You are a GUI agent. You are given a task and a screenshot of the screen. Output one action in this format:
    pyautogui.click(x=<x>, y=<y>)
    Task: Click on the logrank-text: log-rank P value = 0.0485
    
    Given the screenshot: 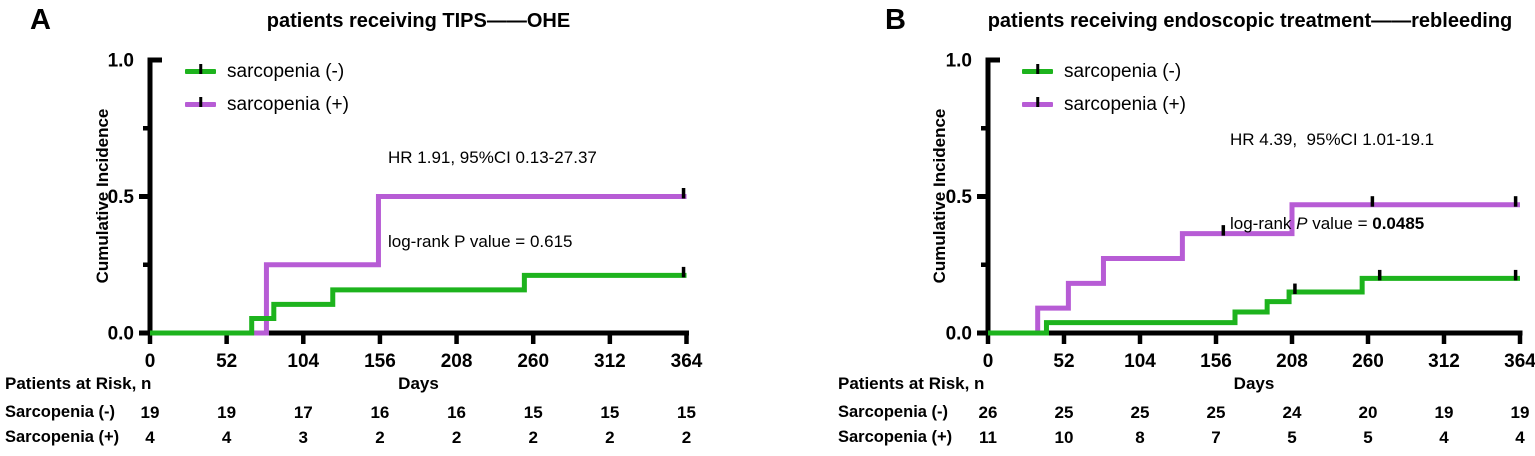 What is the action you would take?
    pyautogui.click(x=1327, y=223)
    